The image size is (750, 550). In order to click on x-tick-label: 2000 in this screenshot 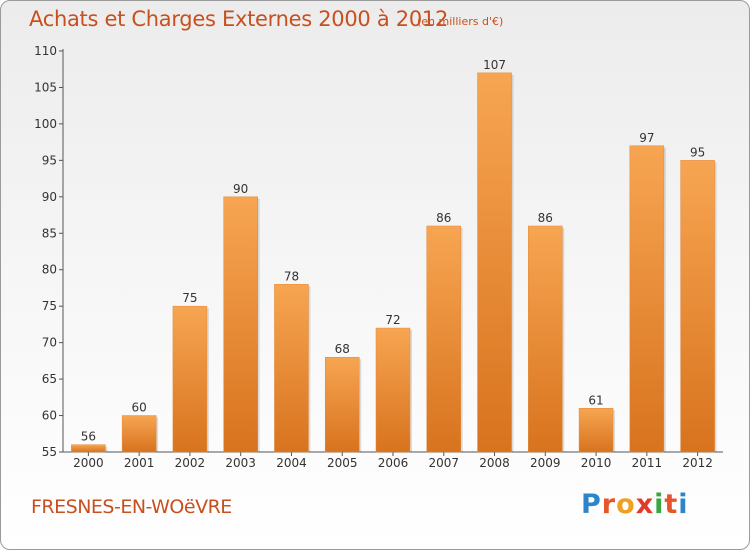, I will do `click(88, 463)`.